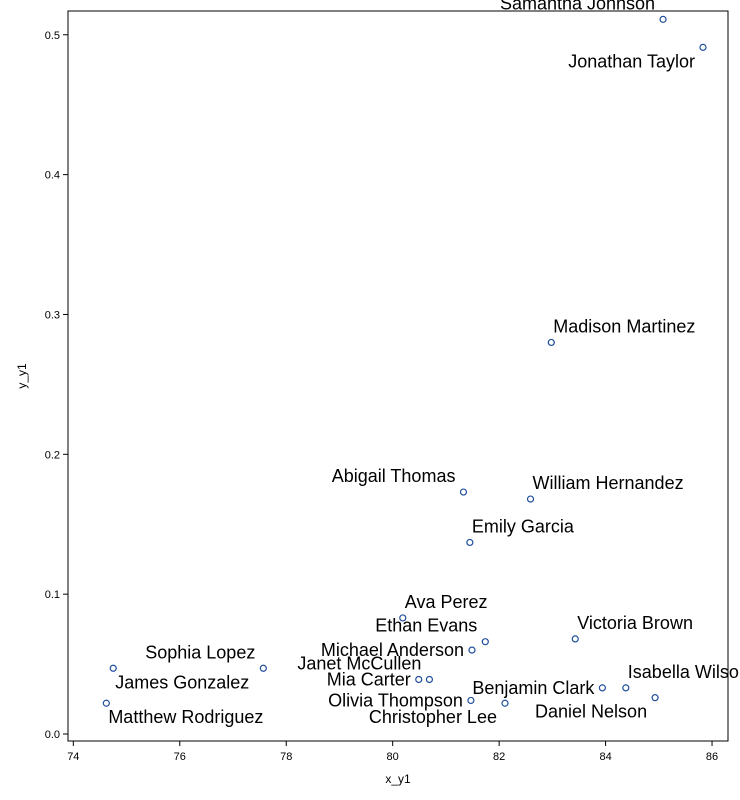  What do you see at coordinates (635, 623) in the screenshot?
I see `point-label: Victoria Brown` at bounding box center [635, 623].